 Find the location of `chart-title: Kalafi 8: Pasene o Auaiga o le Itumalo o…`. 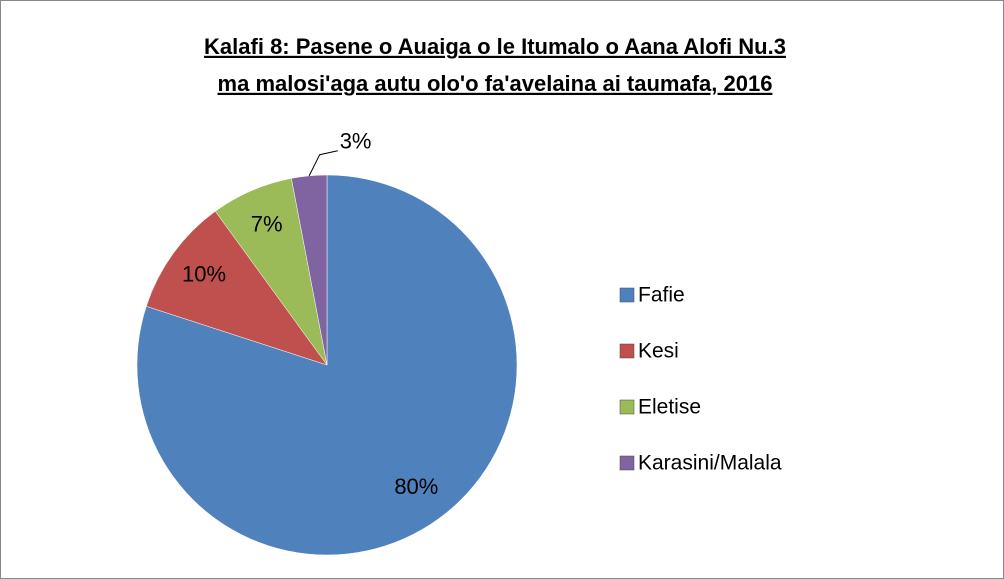

chart-title: Kalafi 8: Pasene o Auaiga o le Itumalo o… is located at coordinates (495, 46).